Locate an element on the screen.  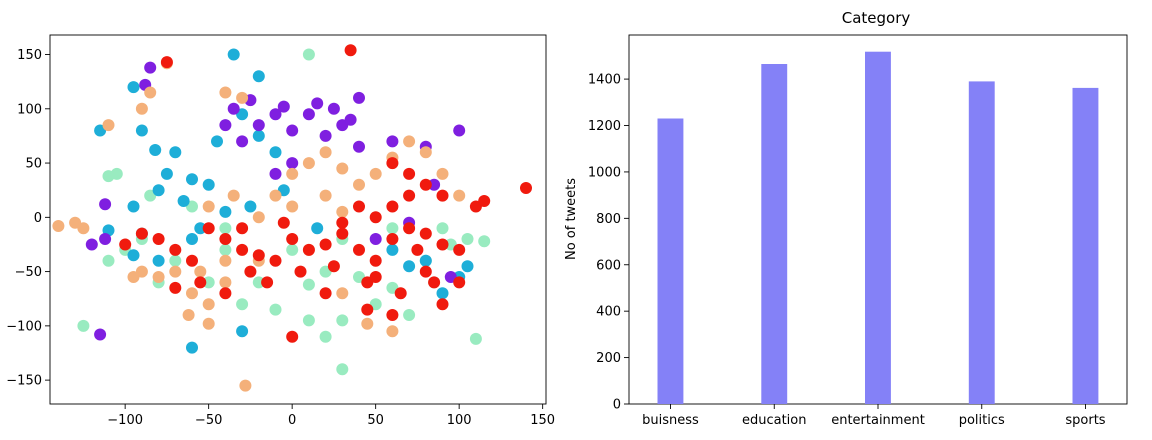
bar-y-tick-label: 800 is located at coordinates (608, 219).